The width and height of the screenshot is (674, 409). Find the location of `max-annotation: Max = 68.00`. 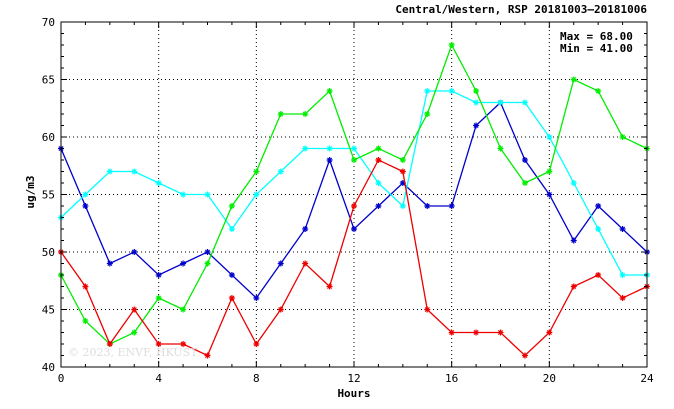

max-annotation: Max = 68.00 is located at coordinates (596, 36).